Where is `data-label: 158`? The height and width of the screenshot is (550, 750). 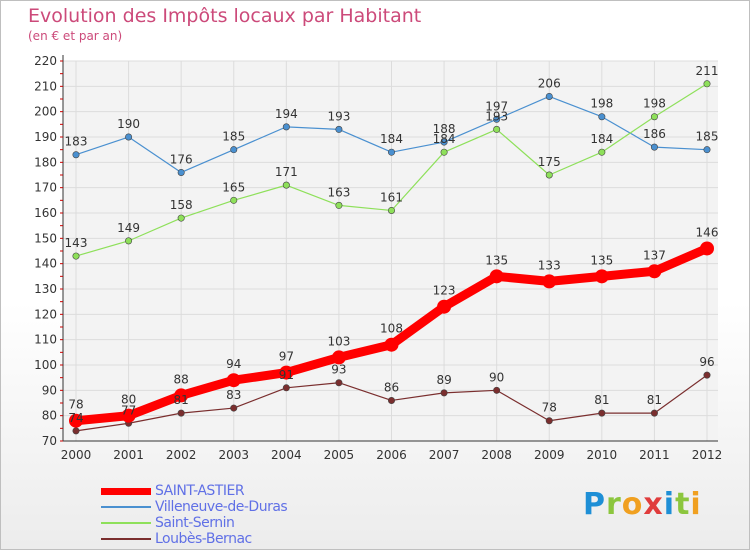
data-label: 158 is located at coordinates (181, 205).